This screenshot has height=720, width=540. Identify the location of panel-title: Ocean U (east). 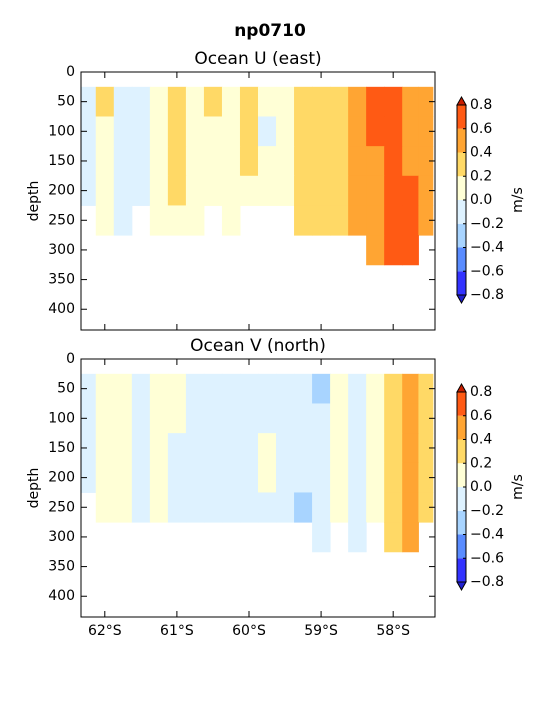
(257, 59).